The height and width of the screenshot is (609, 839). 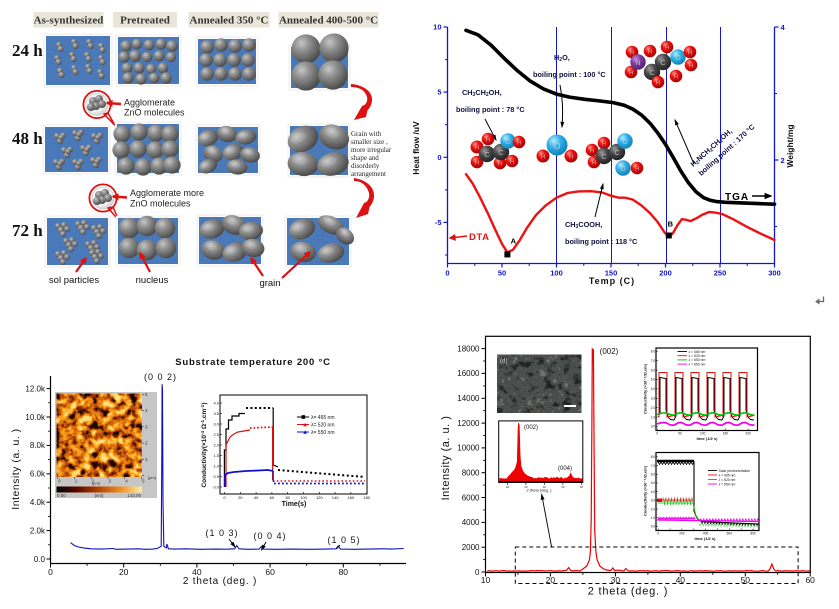 What do you see at coordinates (216, 455) in the screenshot?
I see `svg-text: 1.5` at bounding box center [216, 455].